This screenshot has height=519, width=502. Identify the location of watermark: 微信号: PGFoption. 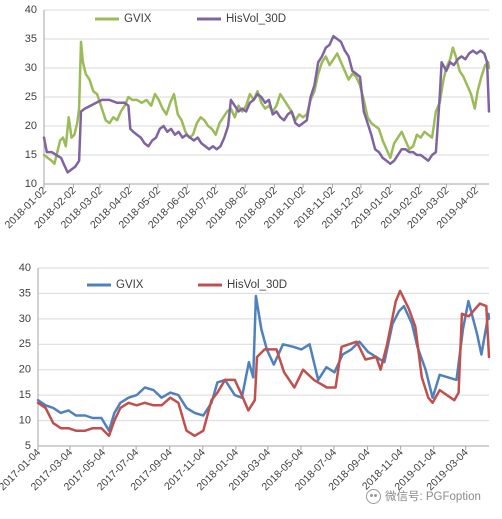
(423, 496).